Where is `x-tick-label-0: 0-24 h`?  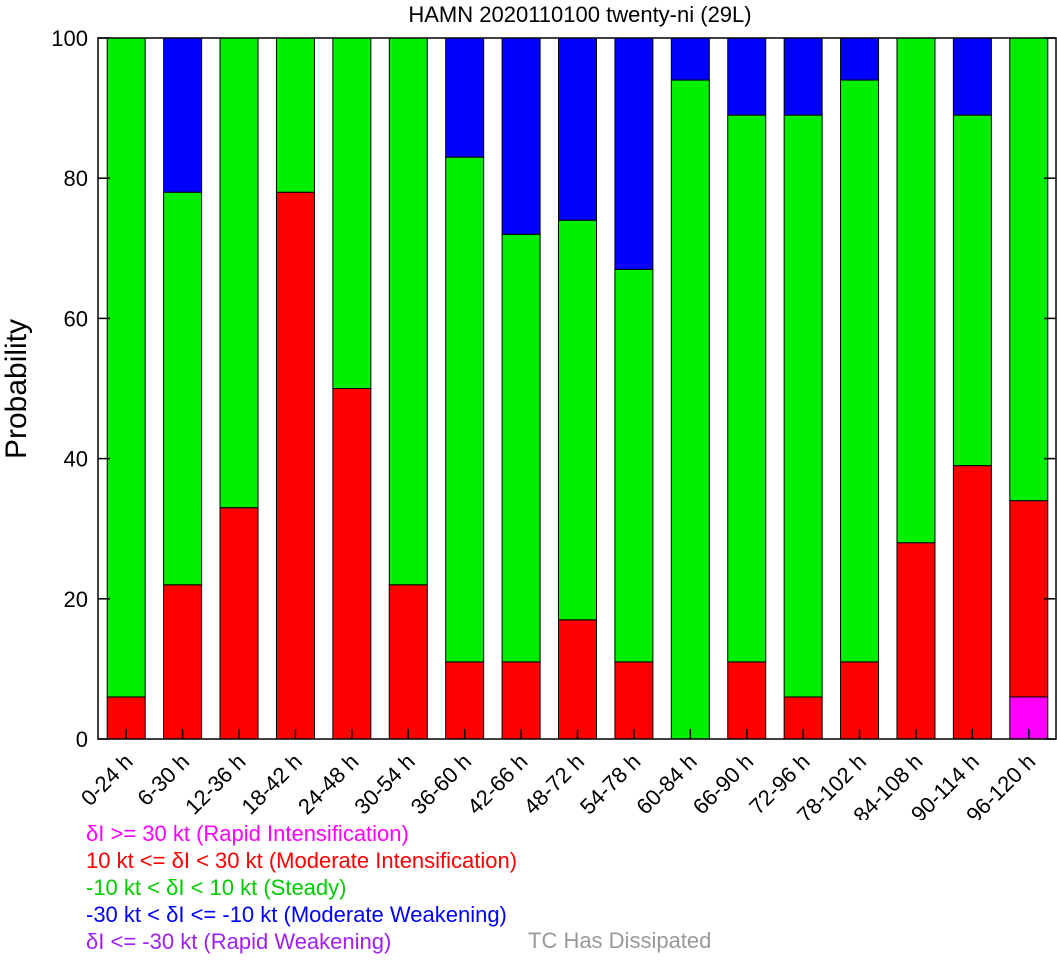 x-tick-label-0: 0-24 h is located at coordinates (107, 780).